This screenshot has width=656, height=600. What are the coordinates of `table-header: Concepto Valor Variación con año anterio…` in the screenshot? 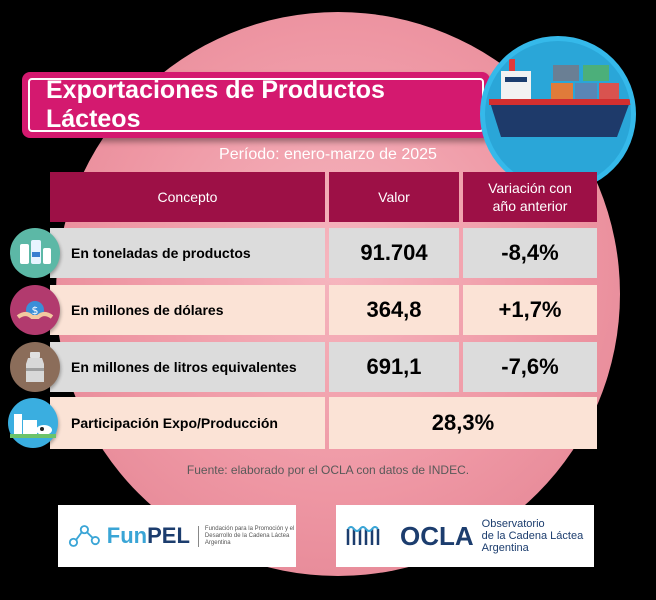 It's located at (323, 197).